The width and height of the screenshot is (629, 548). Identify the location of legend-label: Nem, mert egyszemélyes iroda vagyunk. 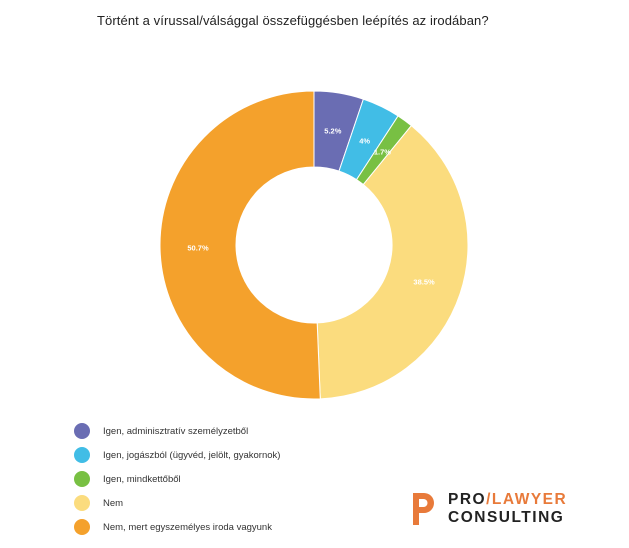
(187, 527).